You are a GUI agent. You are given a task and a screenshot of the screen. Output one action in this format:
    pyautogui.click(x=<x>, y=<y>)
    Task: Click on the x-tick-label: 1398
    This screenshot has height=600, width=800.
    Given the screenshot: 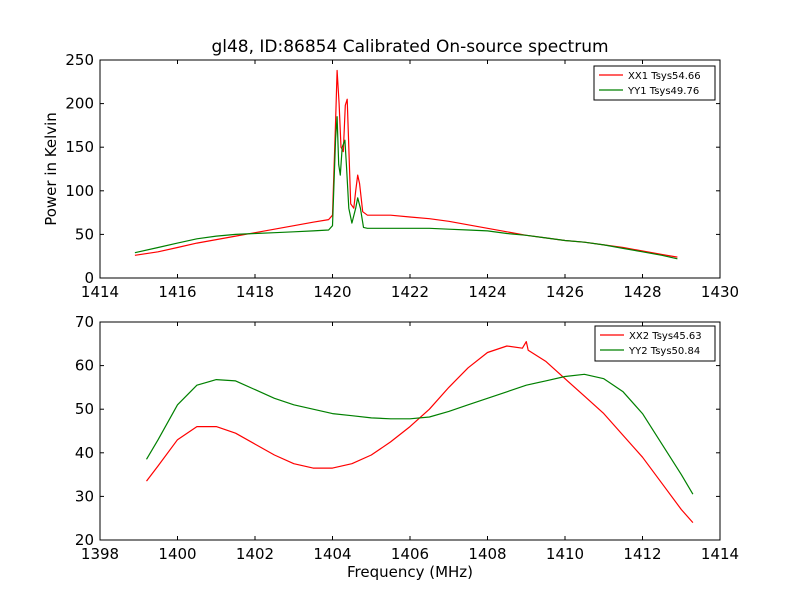 What is the action you would take?
    pyautogui.click(x=100, y=554)
    